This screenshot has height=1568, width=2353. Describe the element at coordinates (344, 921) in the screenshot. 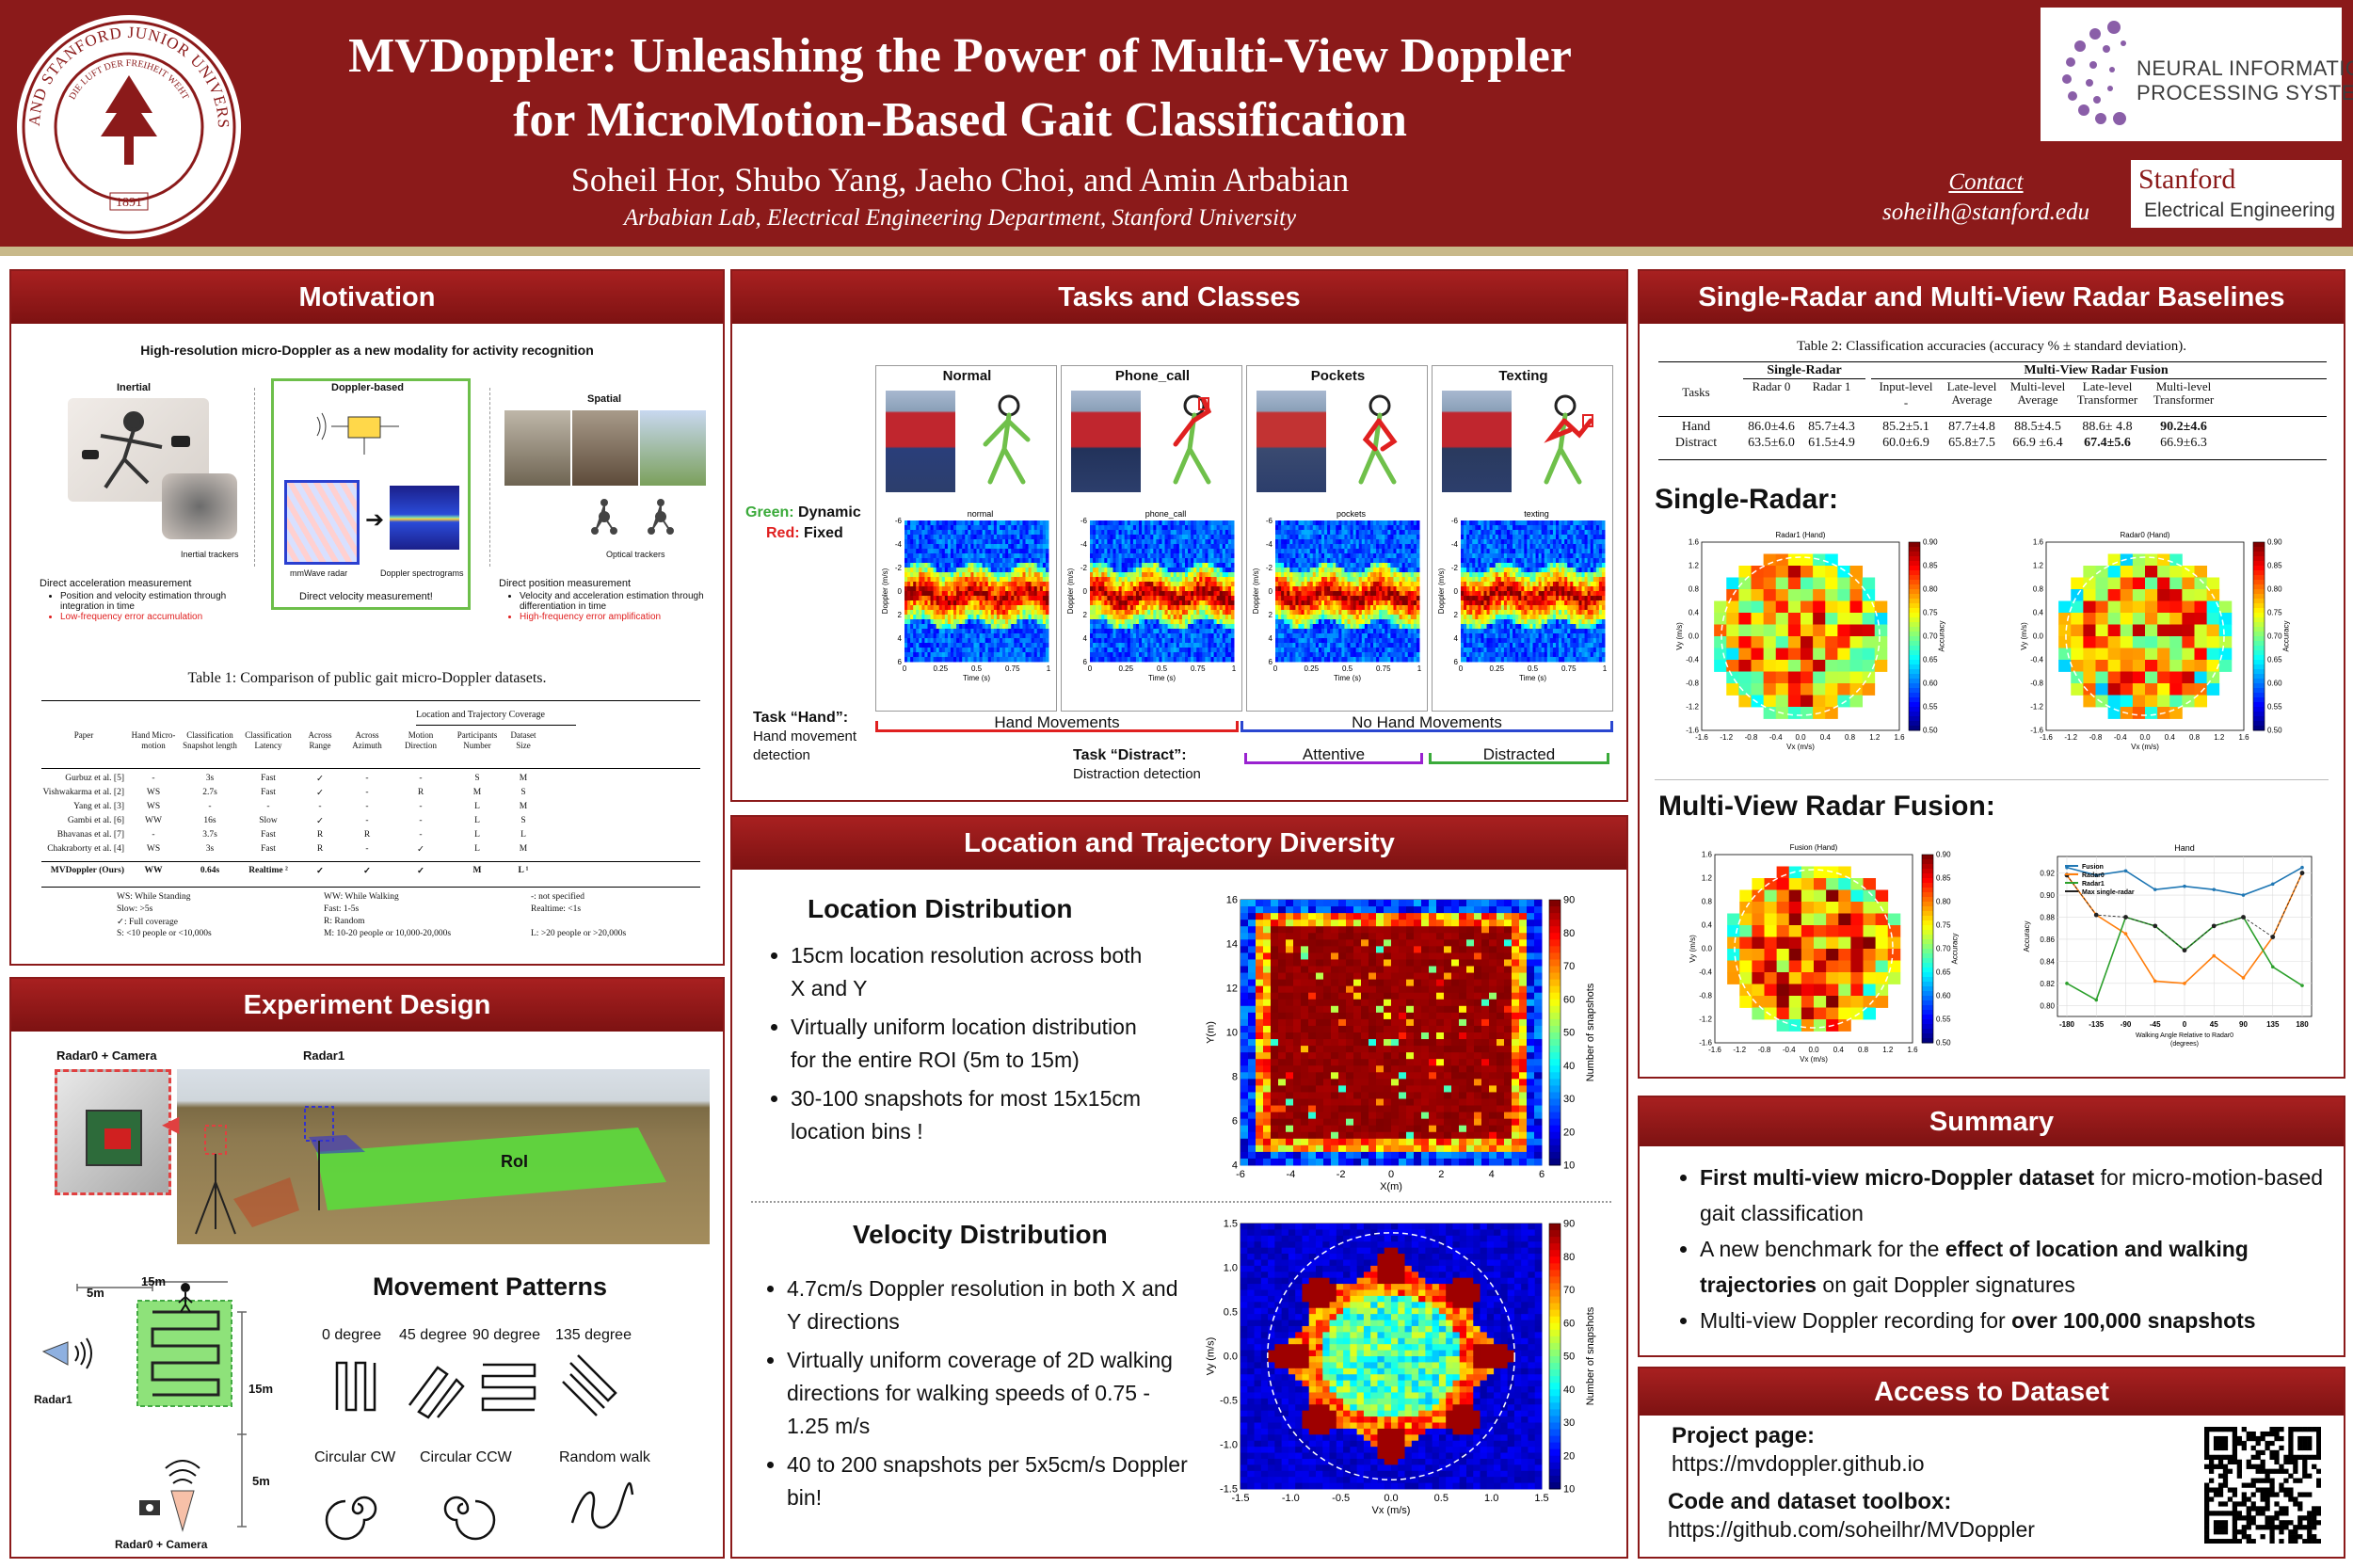

I see `table1-legend-item: R: Random` at that location.